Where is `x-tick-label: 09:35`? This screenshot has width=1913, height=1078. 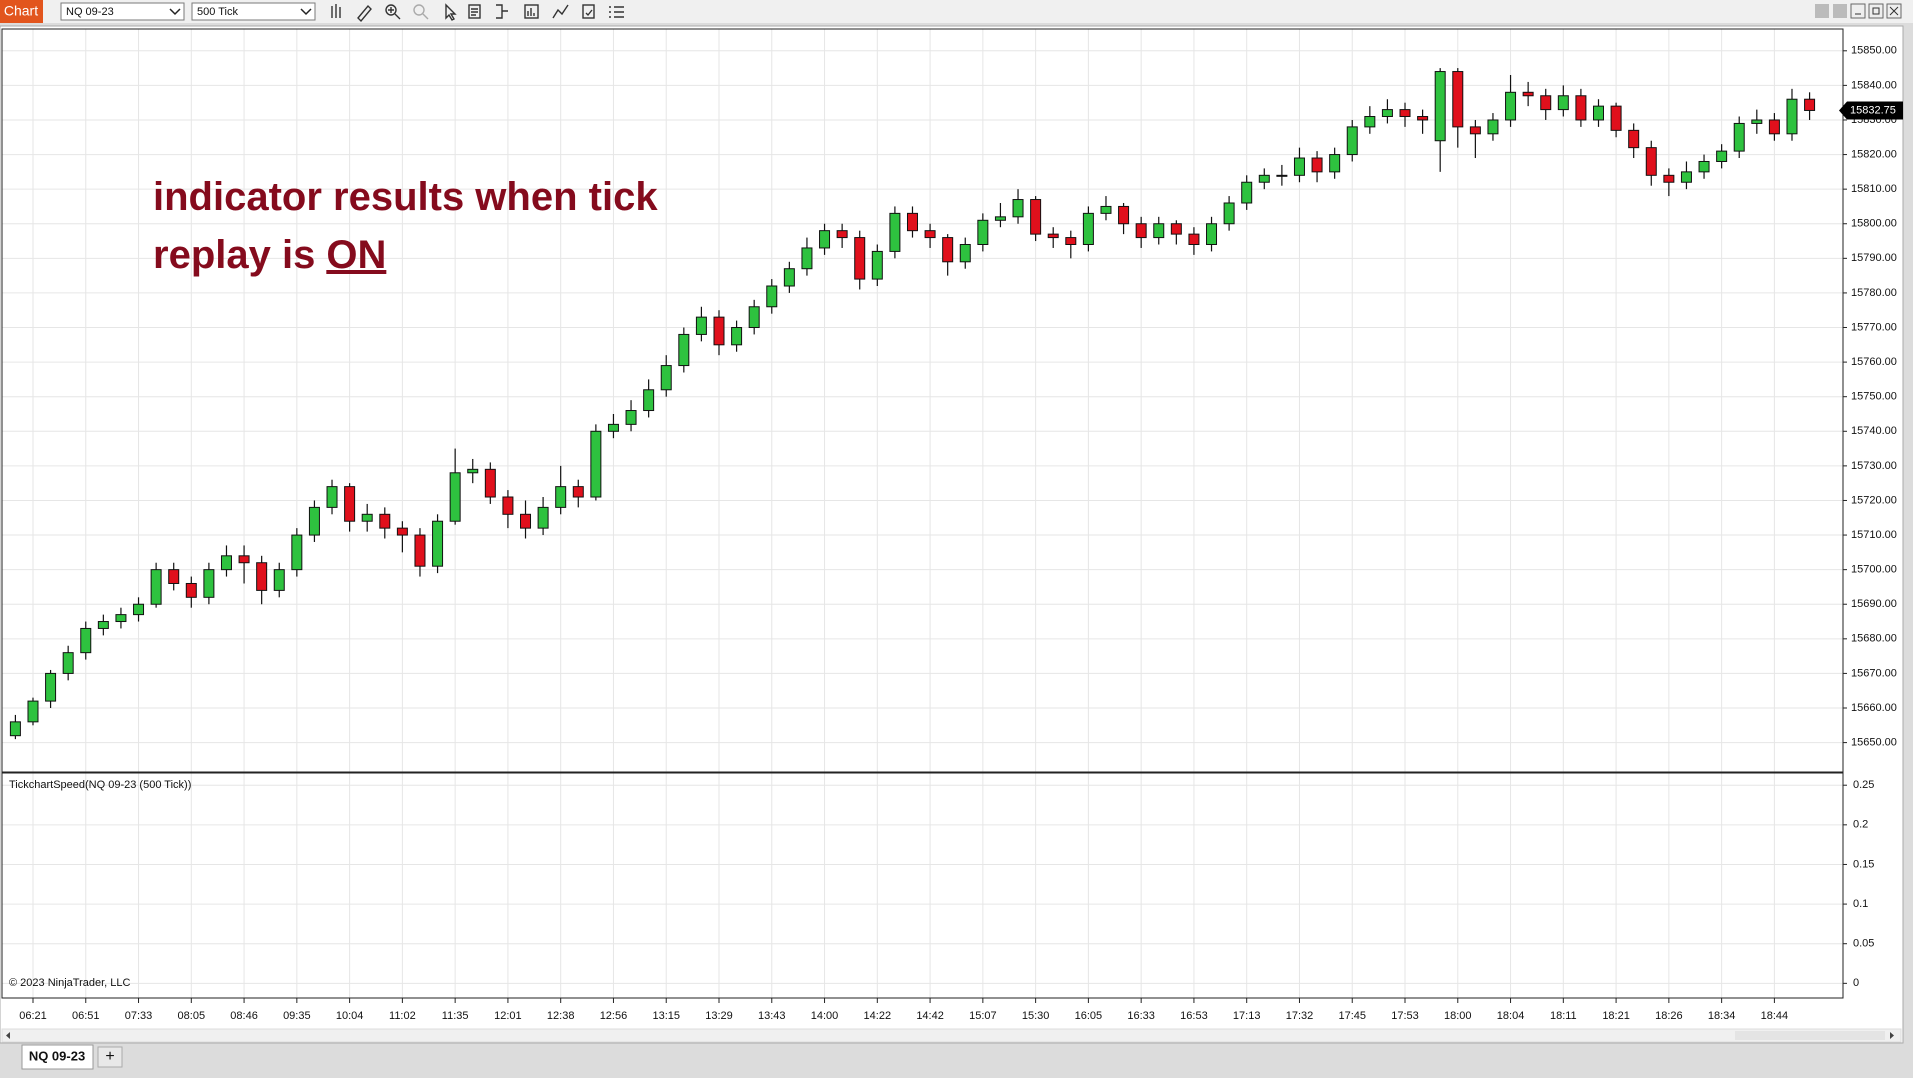
x-tick-label: 09:35 is located at coordinates (297, 1016).